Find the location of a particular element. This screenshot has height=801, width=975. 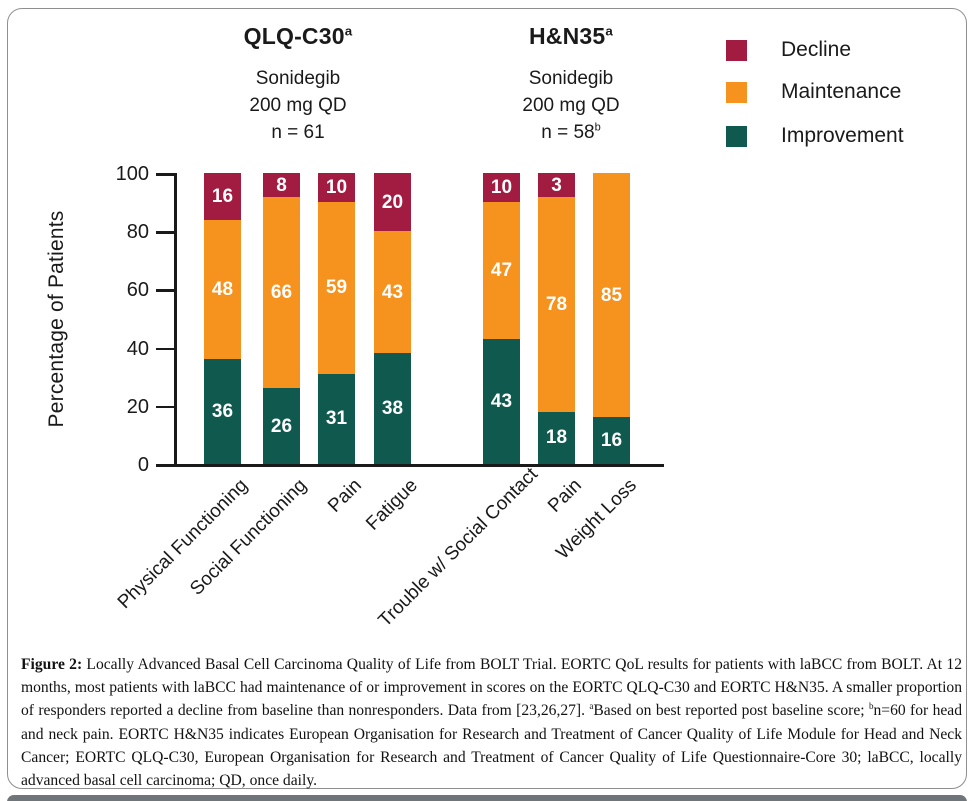

next-section-edge is located at coordinates (487, 798).